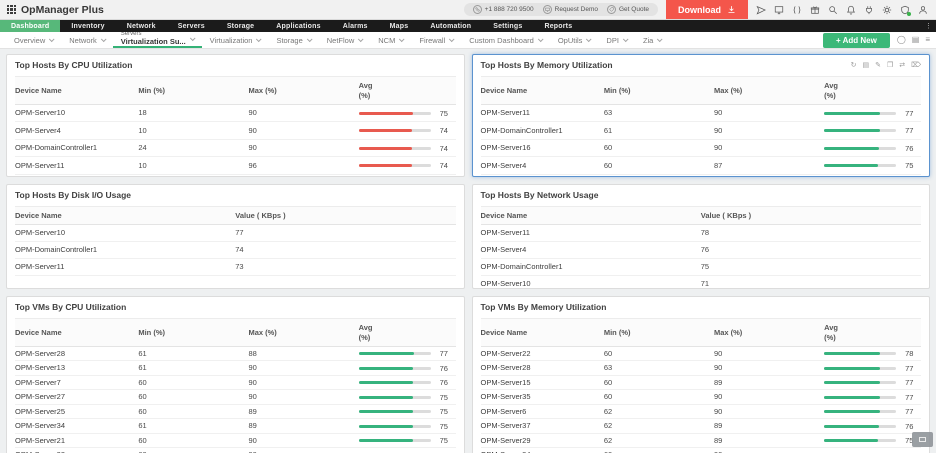 Image resolution: width=936 pixels, height=453 pixels. What do you see at coordinates (33, 40) in the screenshot?
I see `subnav-tab-overview: Overview` at bounding box center [33, 40].